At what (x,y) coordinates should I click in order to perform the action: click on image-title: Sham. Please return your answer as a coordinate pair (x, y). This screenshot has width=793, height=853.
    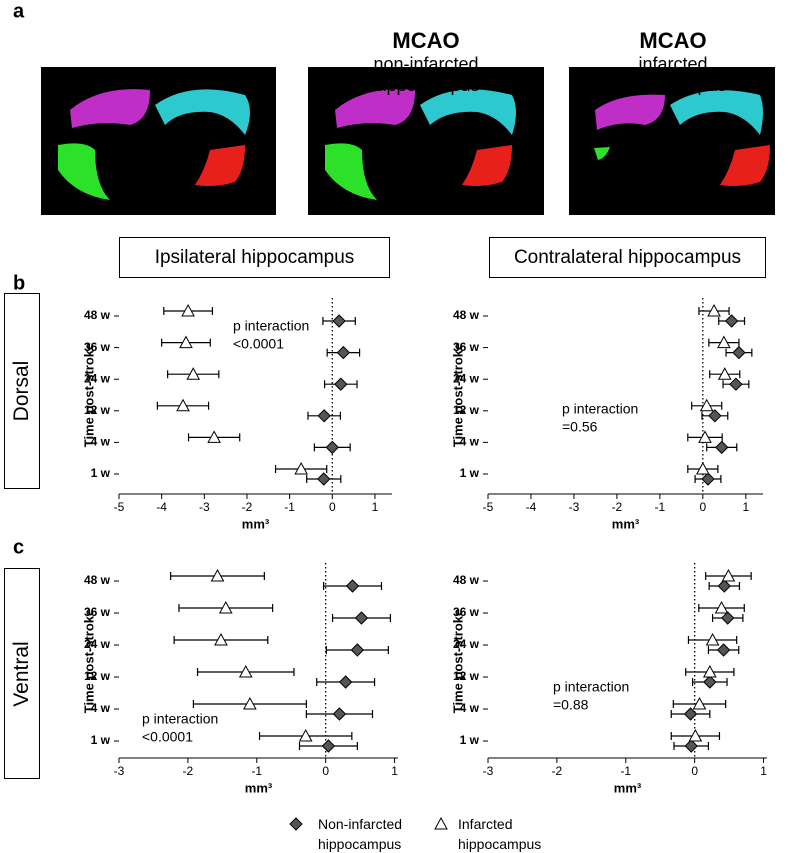
    Looking at the image, I should click on (160, 75).